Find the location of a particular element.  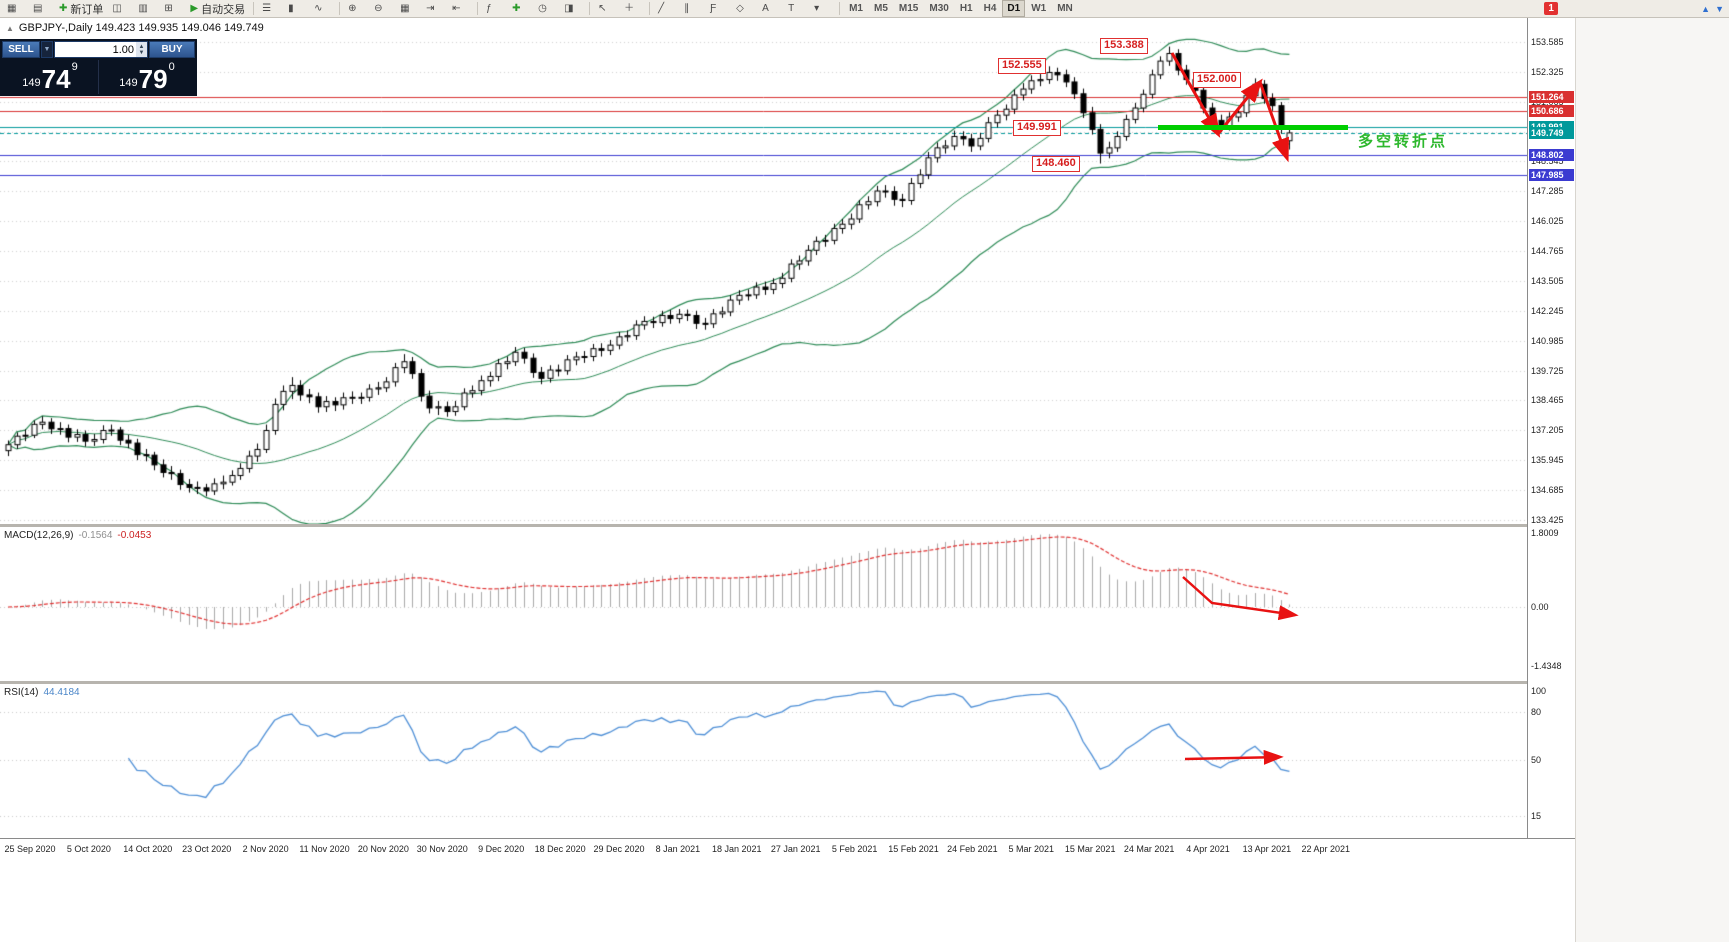

chart-shift-button: ⇤ is located at coordinates (460, 9).